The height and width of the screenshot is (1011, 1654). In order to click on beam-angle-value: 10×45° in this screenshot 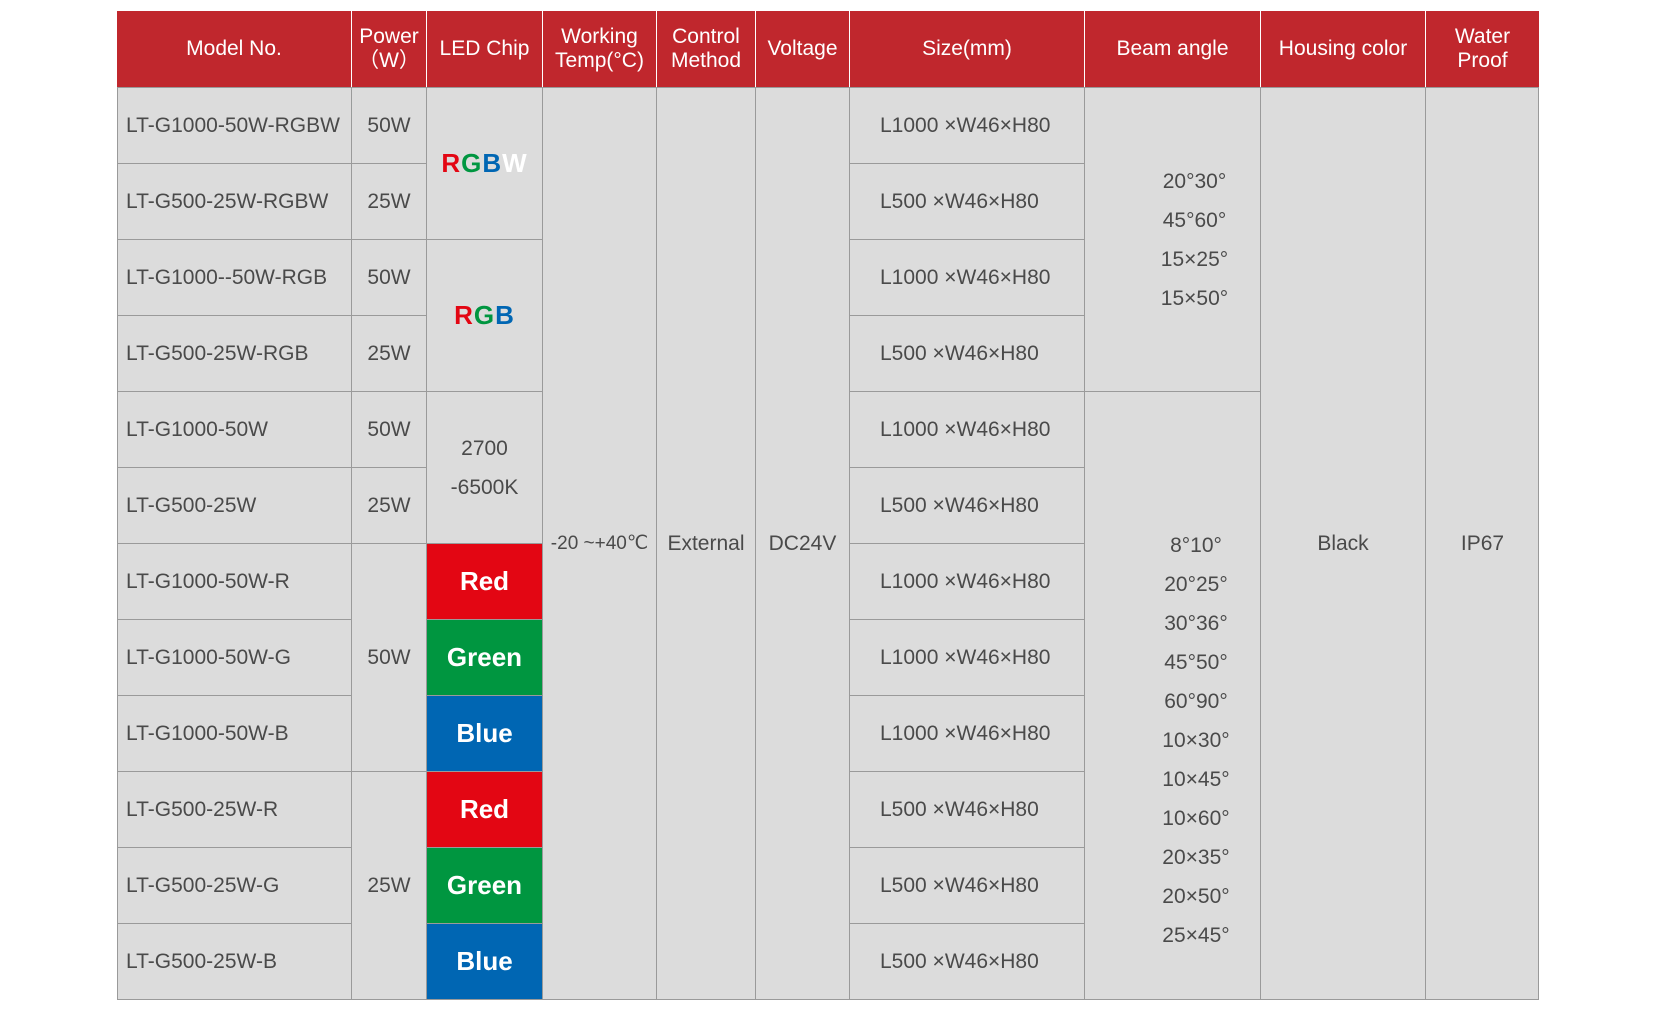, I will do `click(1196, 779)`.